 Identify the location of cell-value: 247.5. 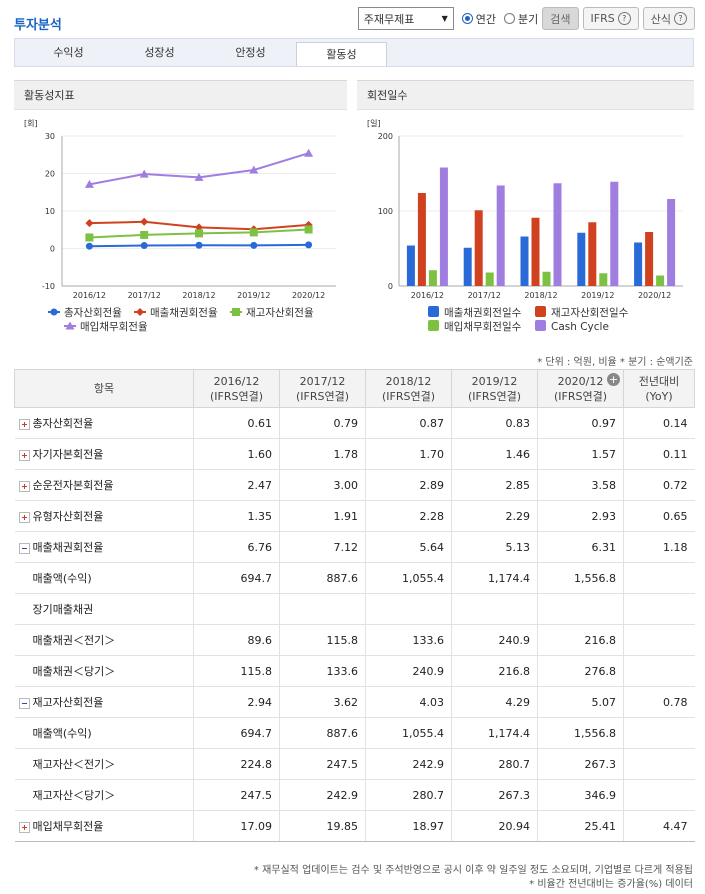
(236, 795).